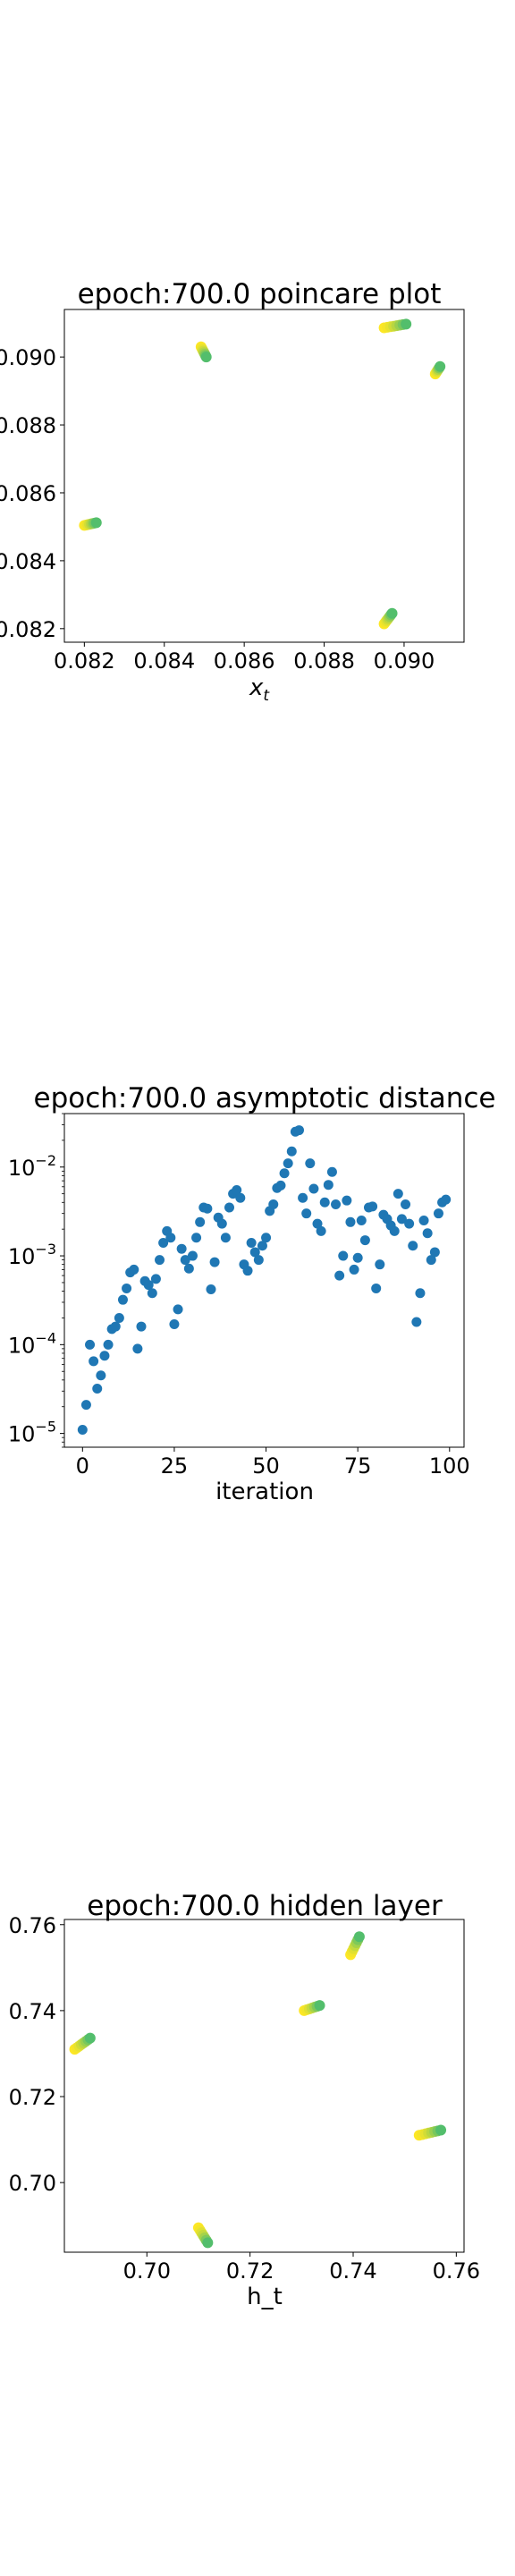 Image resolution: width=515 pixels, height=2576 pixels. Describe the element at coordinates (32, 1166) in the screenshot. I see `distance-y-tick-label: 10⁻²` at that location.